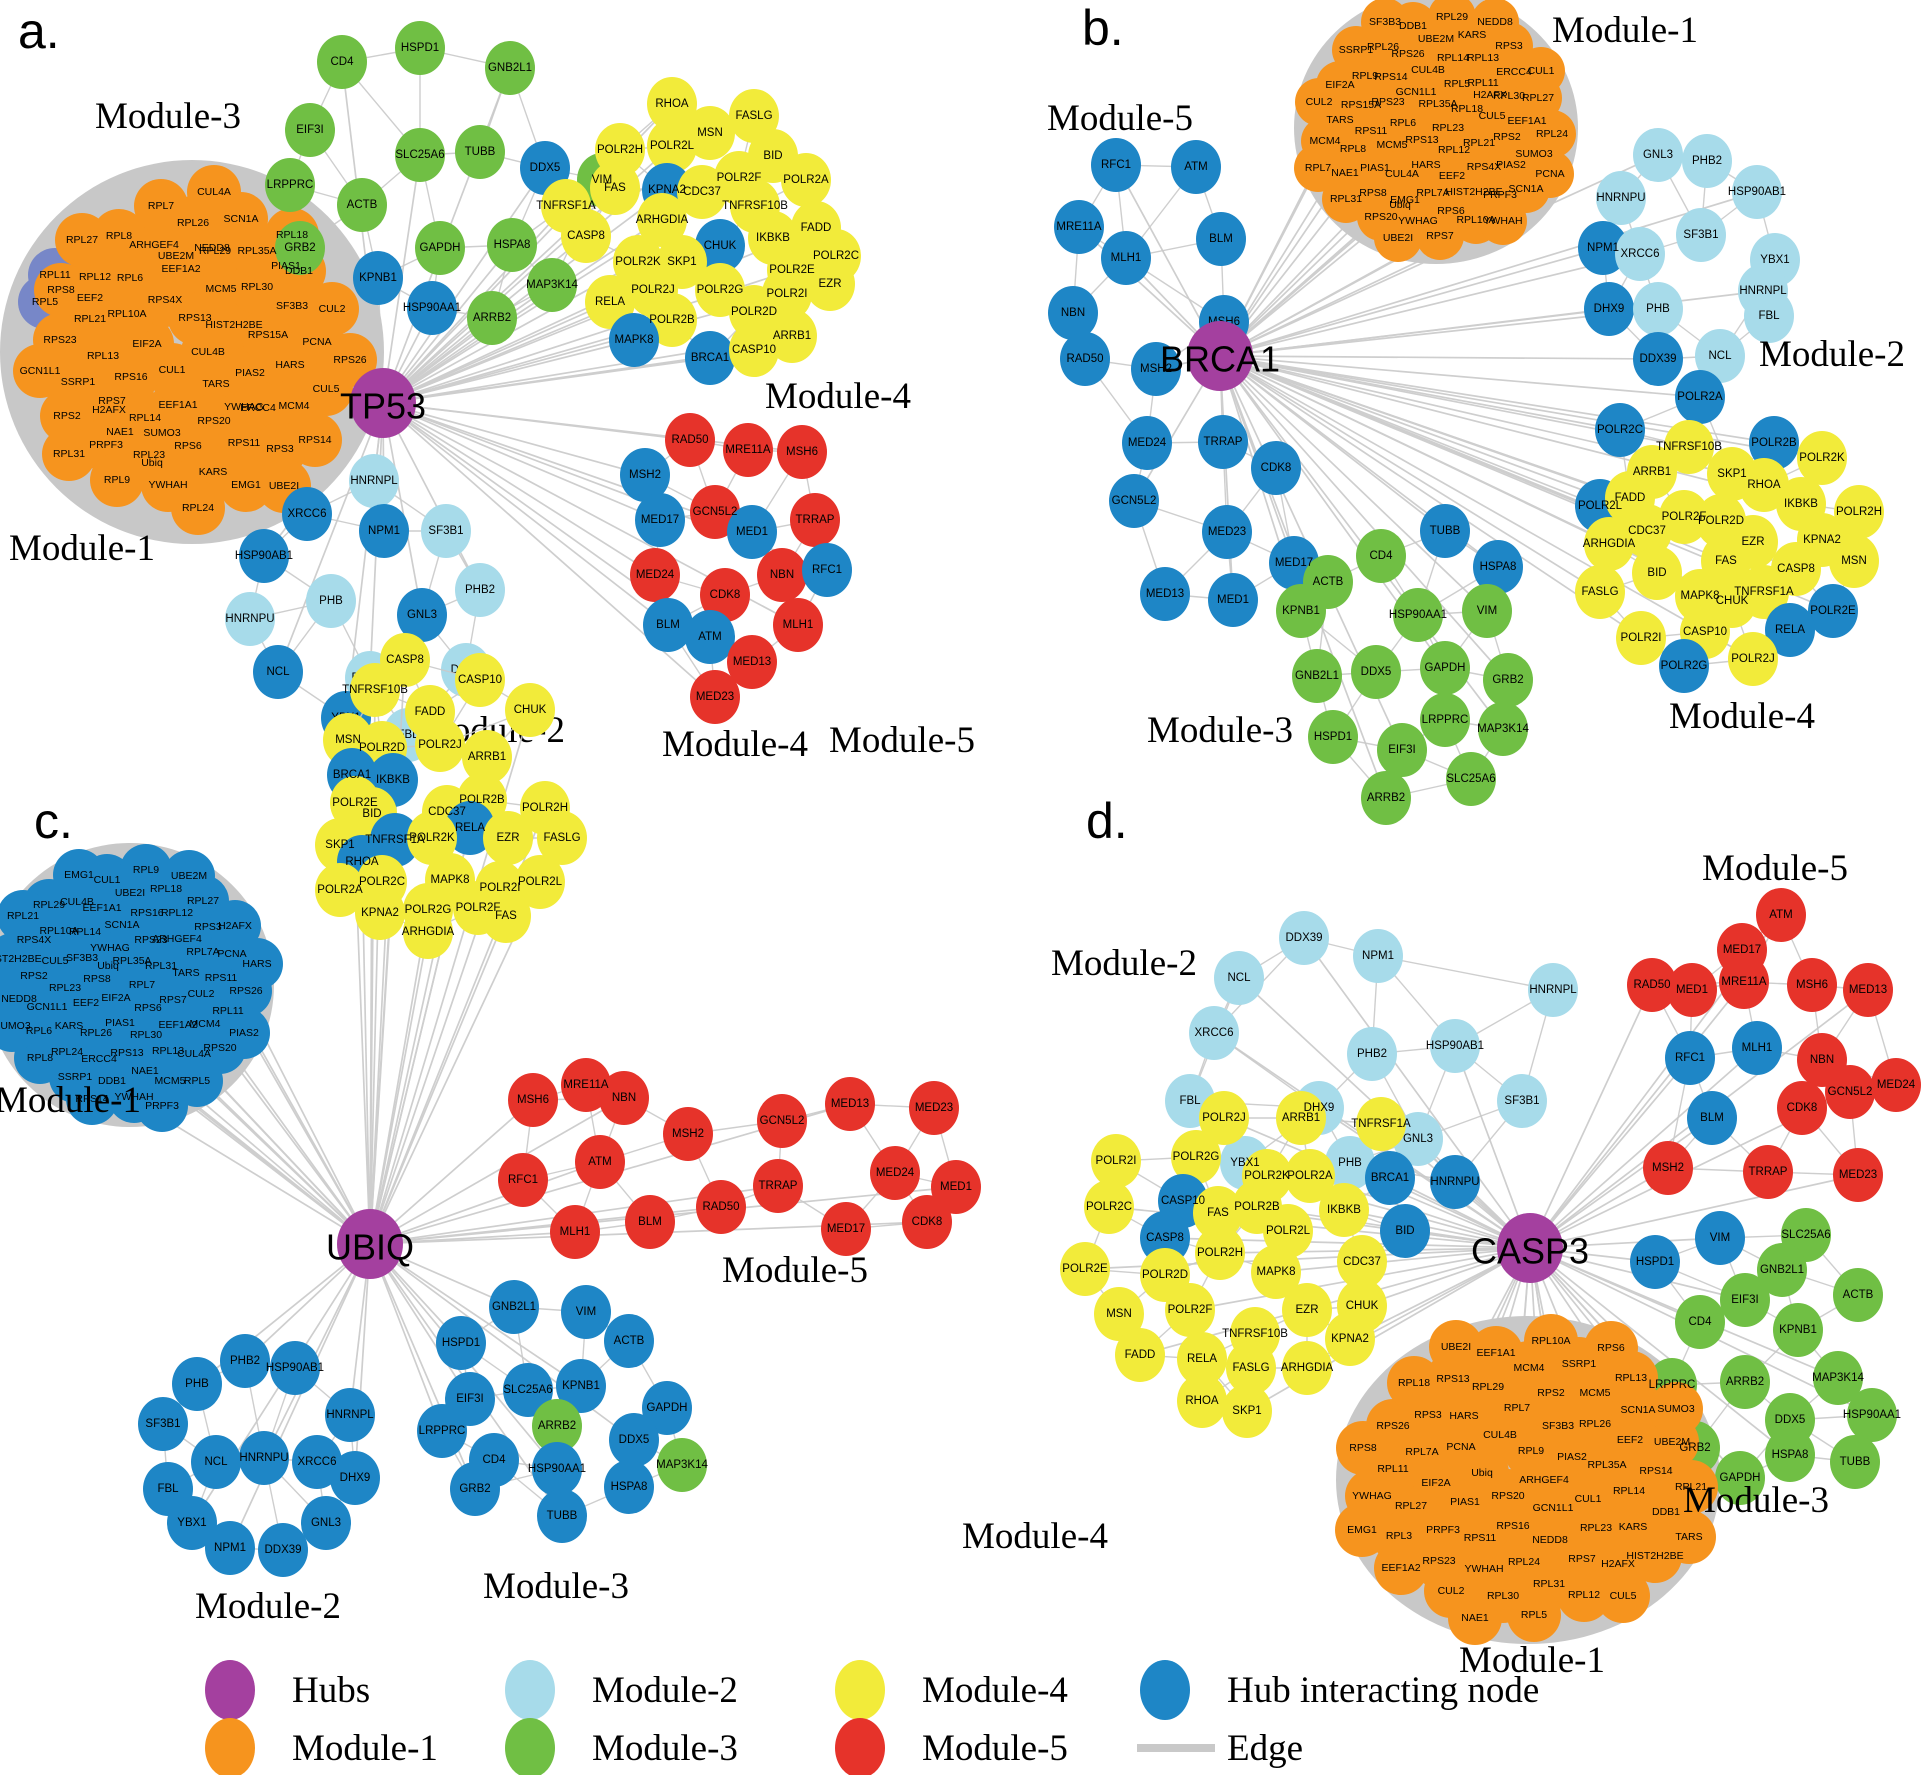  What do you see at coordinates (1503, 221) in the screenshot?
I see `node-YWHAH` at bounding box center [1503, 221].